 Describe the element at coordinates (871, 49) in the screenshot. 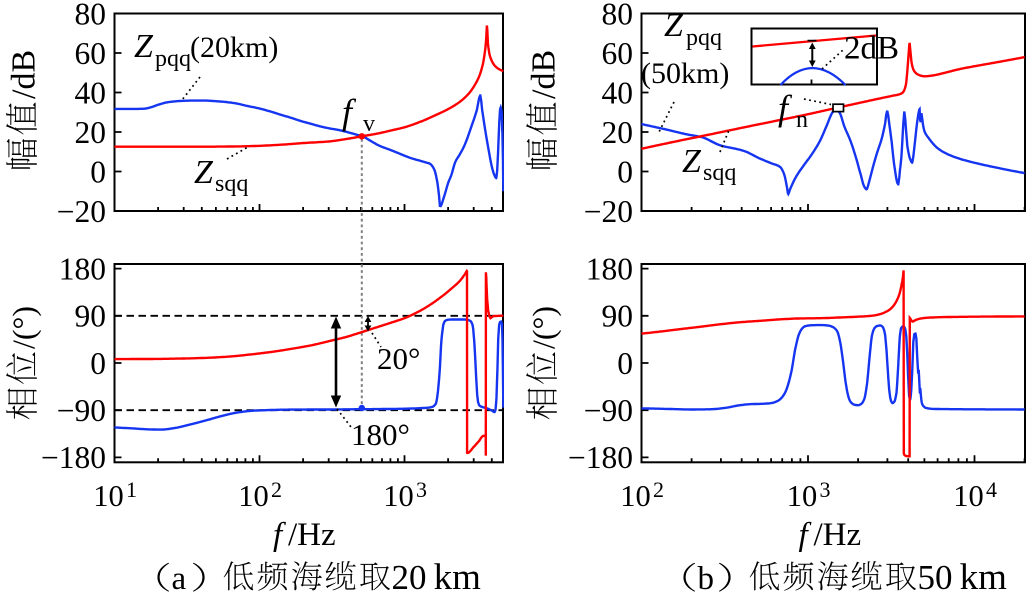

I see `svg-text: 2dB` at that location.